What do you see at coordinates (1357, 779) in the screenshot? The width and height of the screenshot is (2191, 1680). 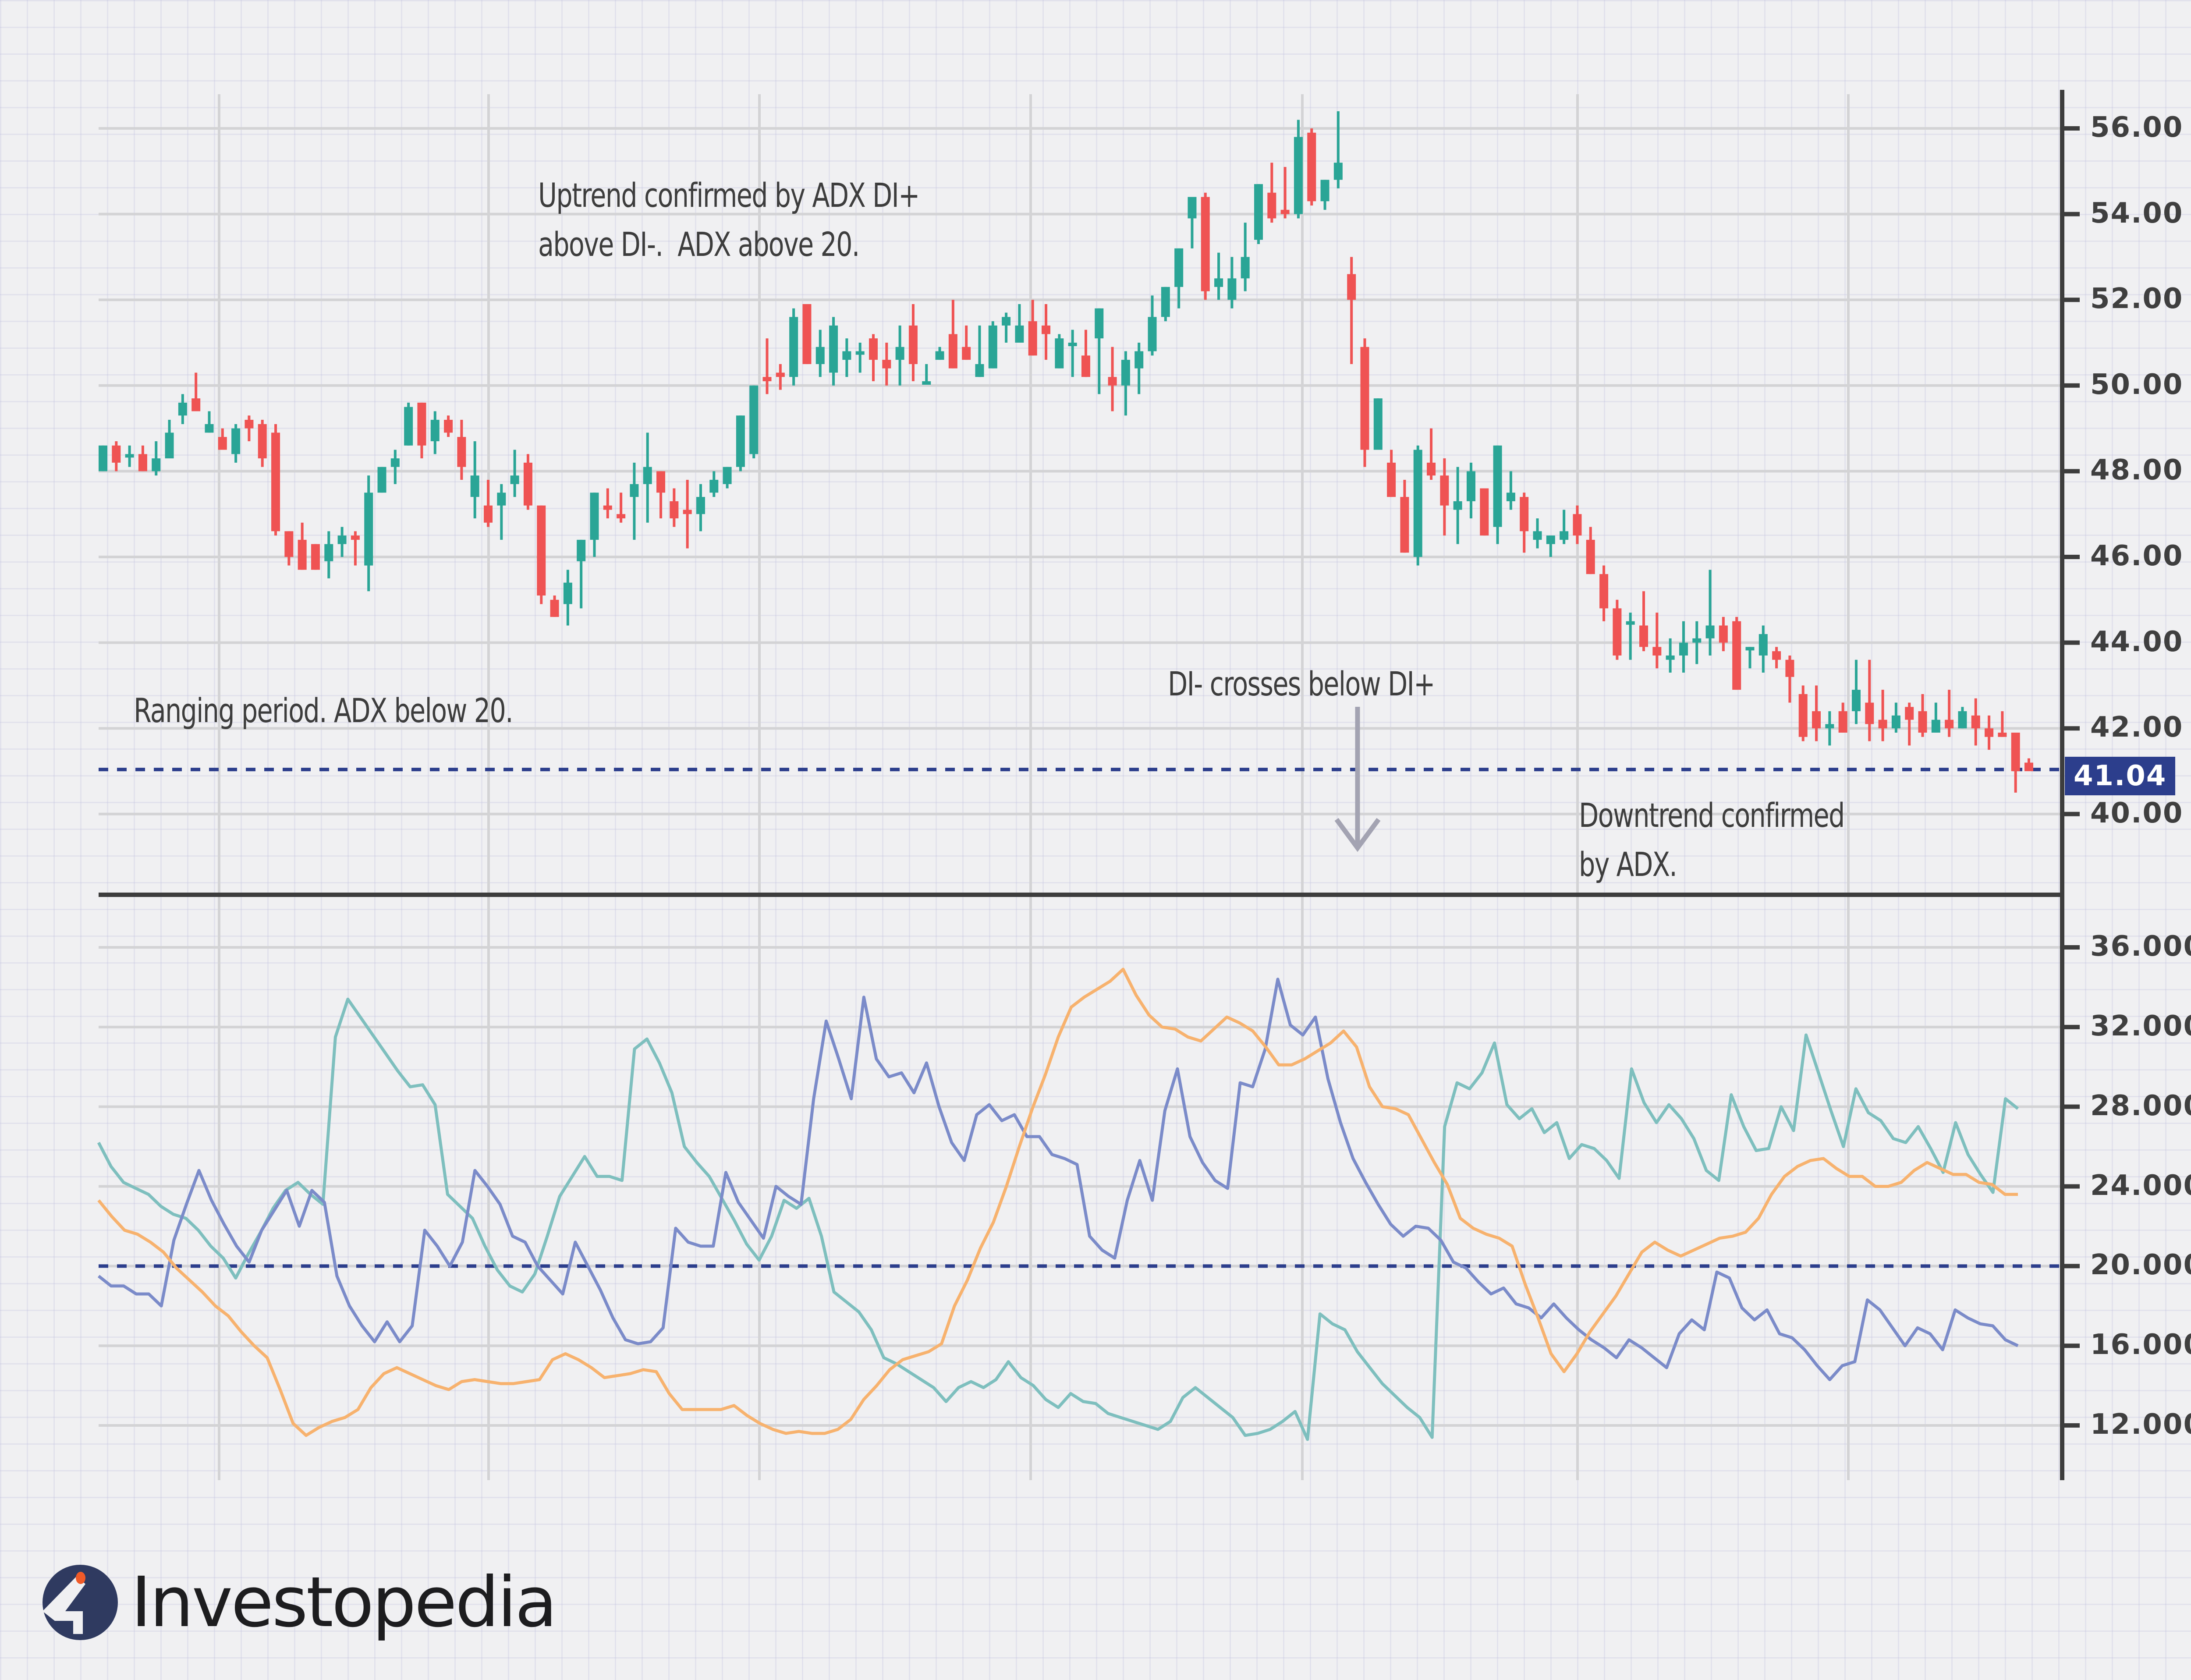 I see `down-arrow-icon` at bounding box center [1357, 779].